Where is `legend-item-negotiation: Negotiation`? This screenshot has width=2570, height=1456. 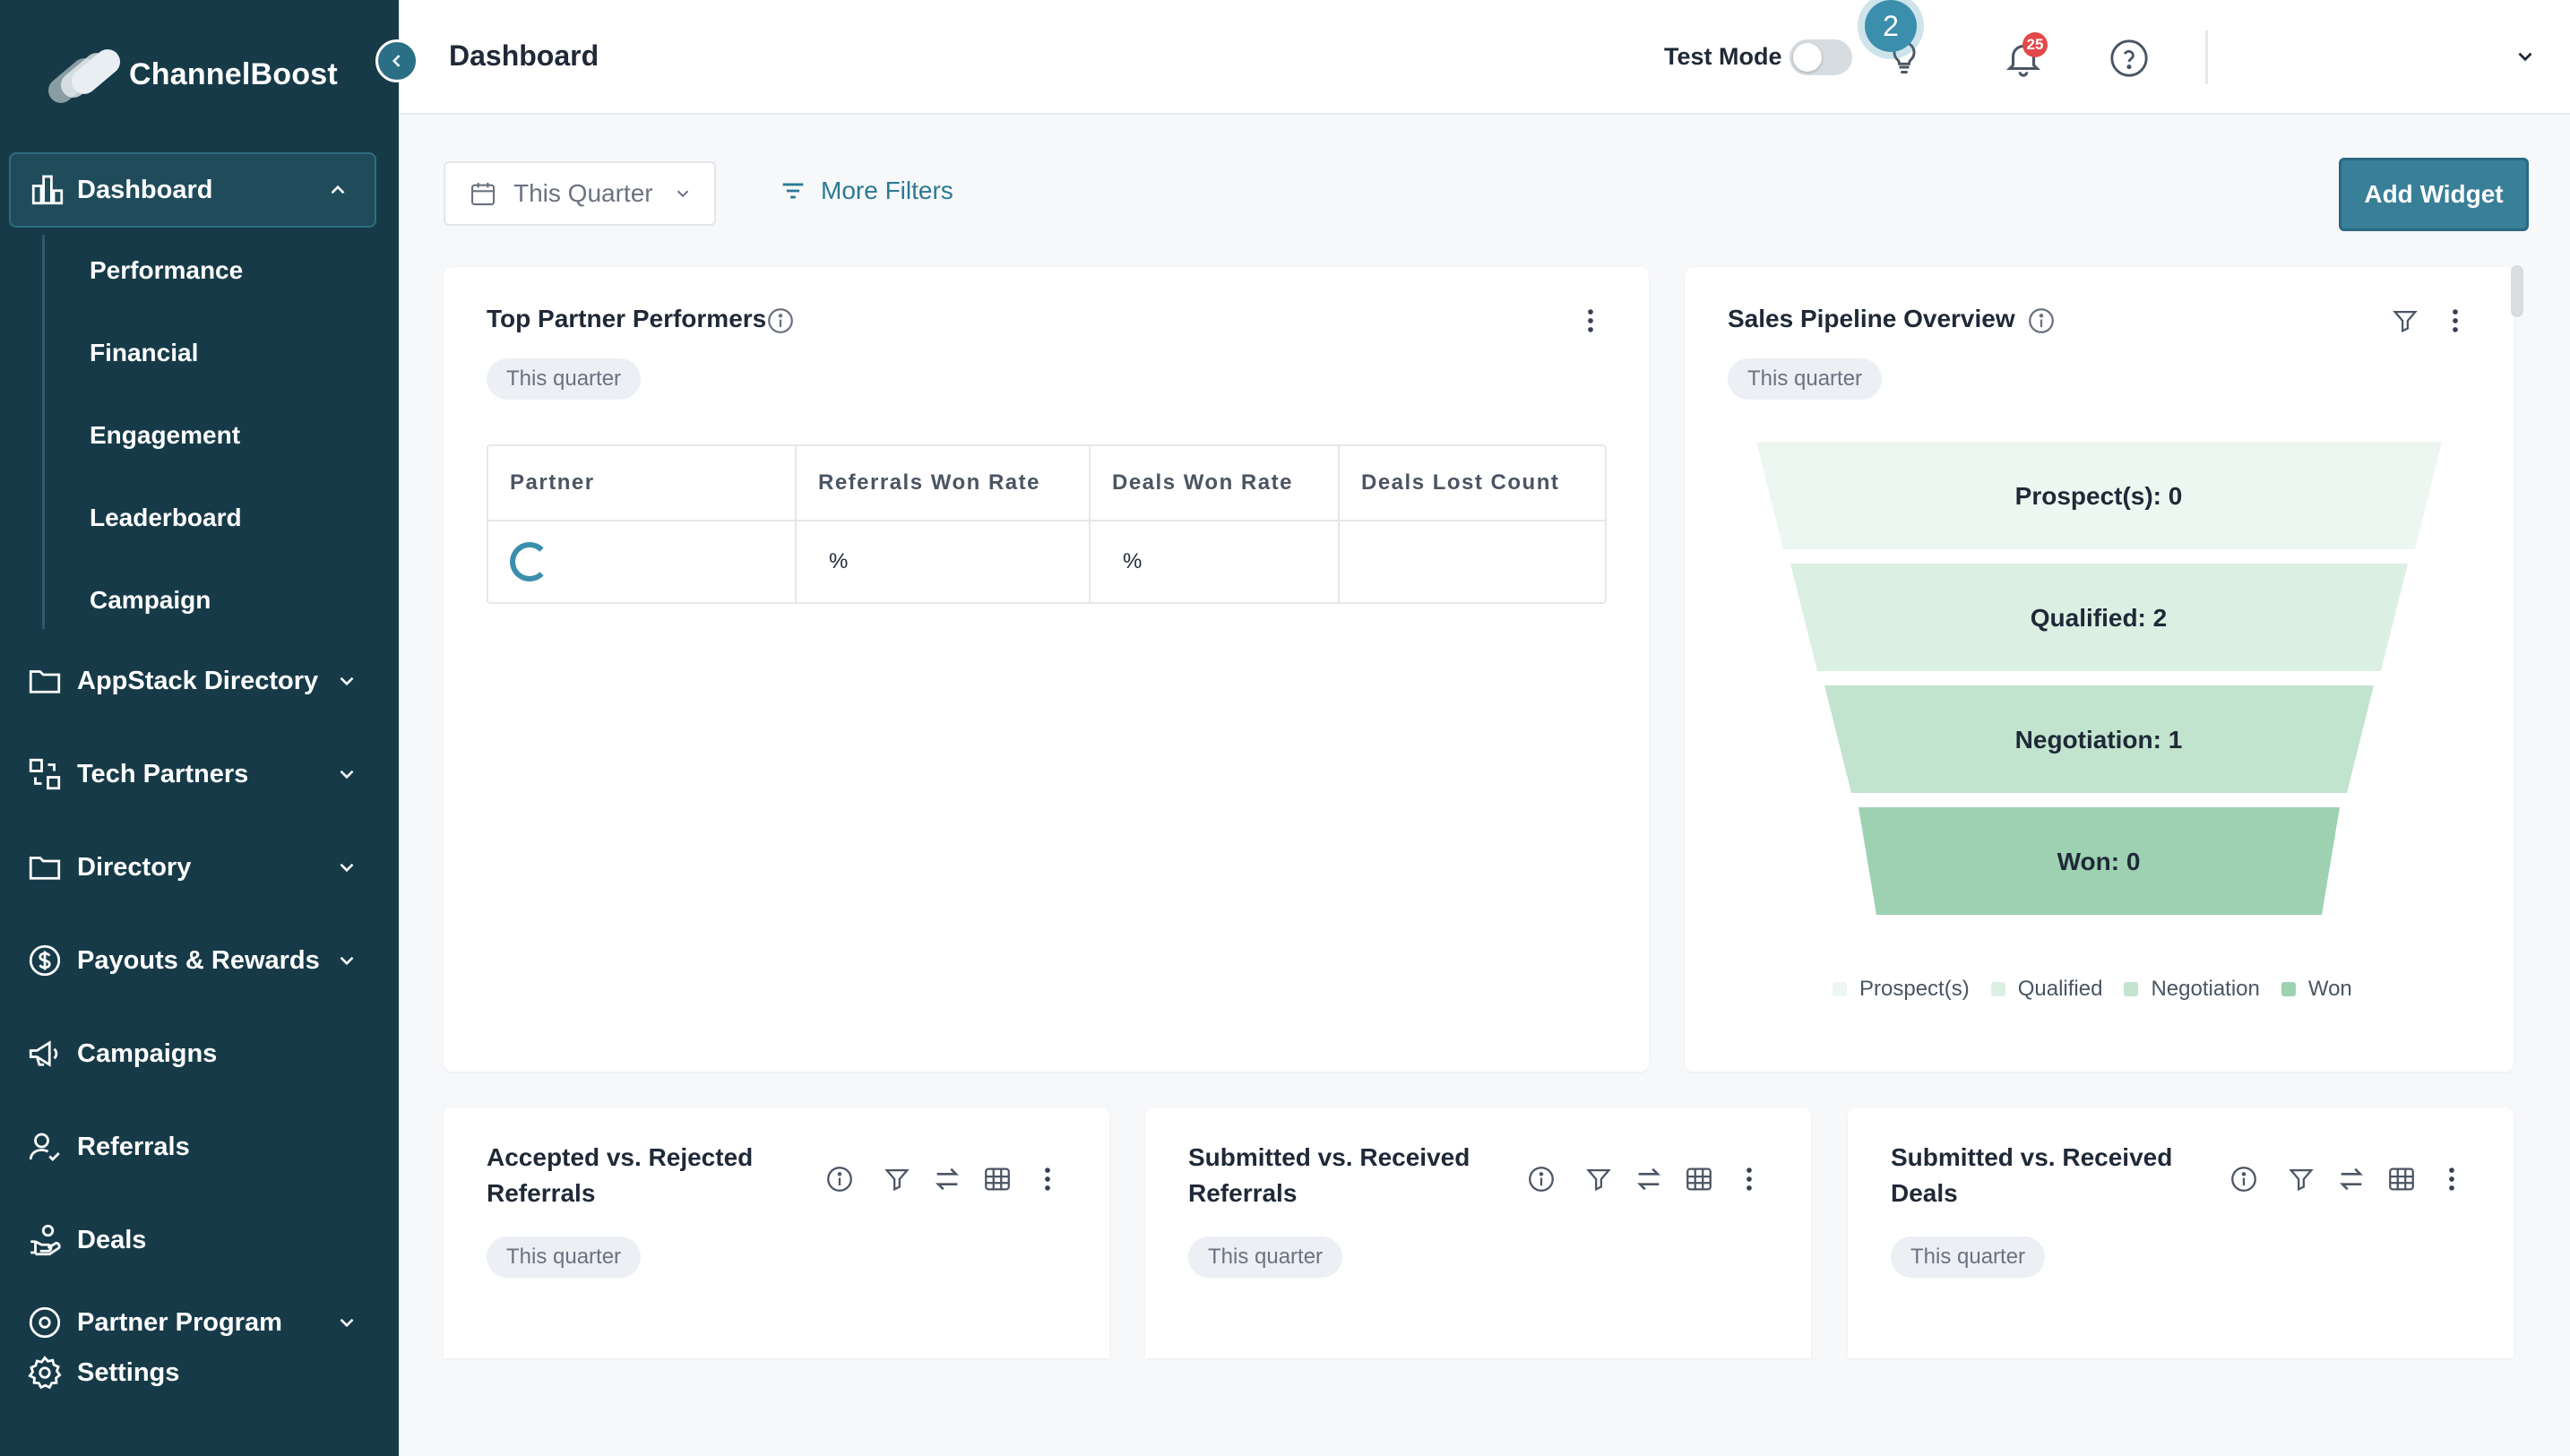
legend-item-negotiation: Negotiation is located at coordinates (2192, 990).